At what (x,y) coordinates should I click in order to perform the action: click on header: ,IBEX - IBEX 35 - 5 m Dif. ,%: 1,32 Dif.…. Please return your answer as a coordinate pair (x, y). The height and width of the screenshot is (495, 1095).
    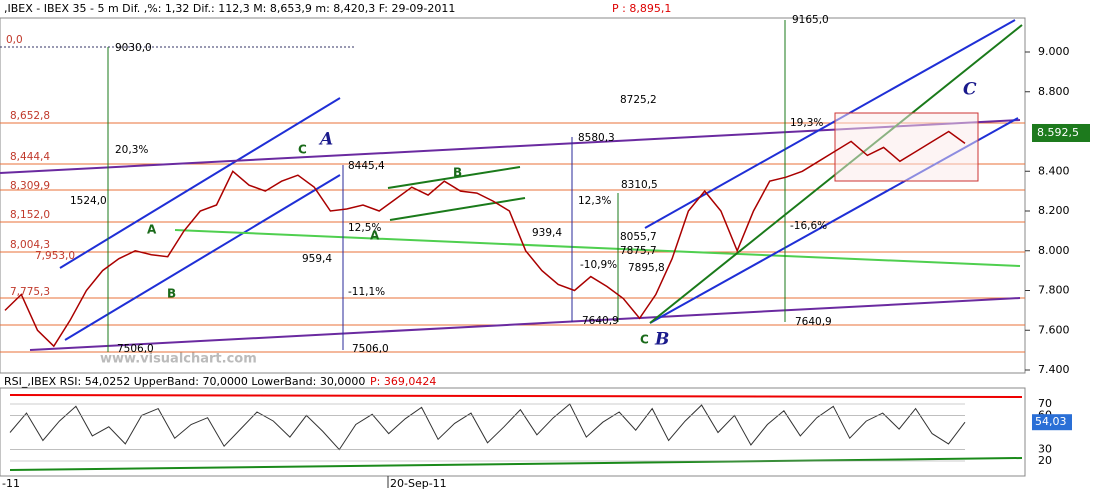
    Looking at the image, I should click on (229, 8).